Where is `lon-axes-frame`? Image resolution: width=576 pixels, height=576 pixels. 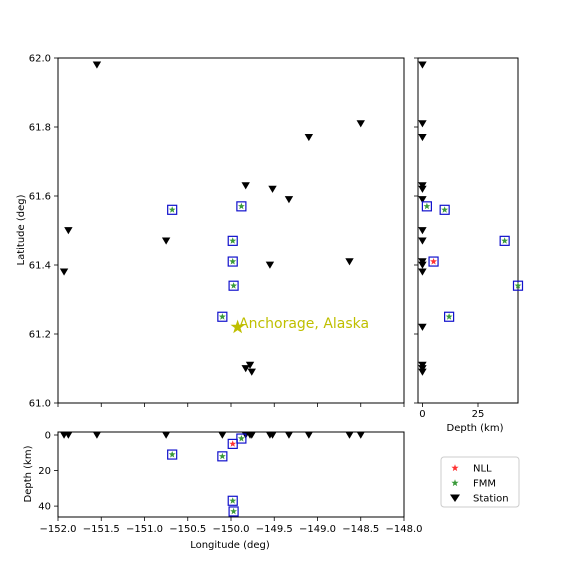
lon-axes-frame is located at coordinates (231, 474).